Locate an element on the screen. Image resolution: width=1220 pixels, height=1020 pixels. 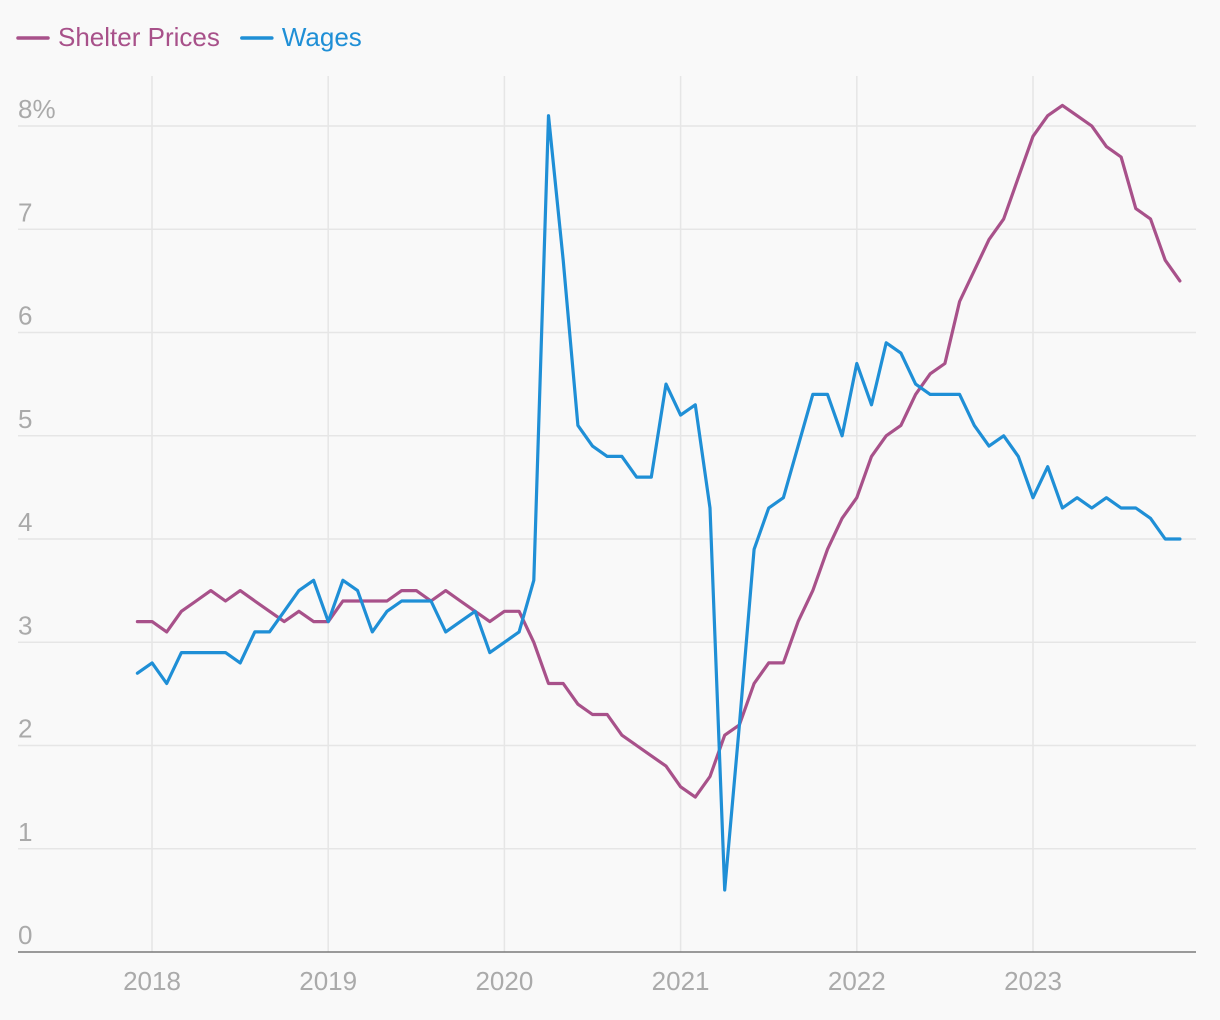
x-tick-label: 2023 is located at coordinates (1033, 981).